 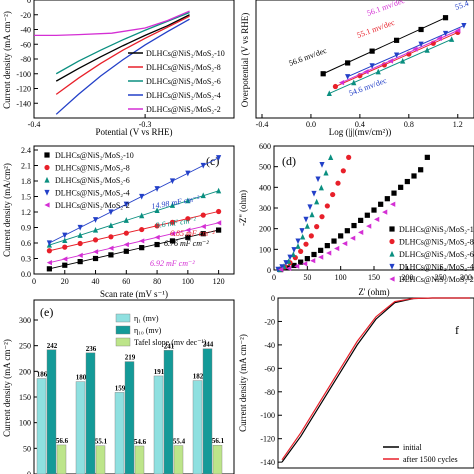 What do you see at coordinates (134, 231) in the screenshot?
I see `c-fit-line` at bounding box center [134, 231].